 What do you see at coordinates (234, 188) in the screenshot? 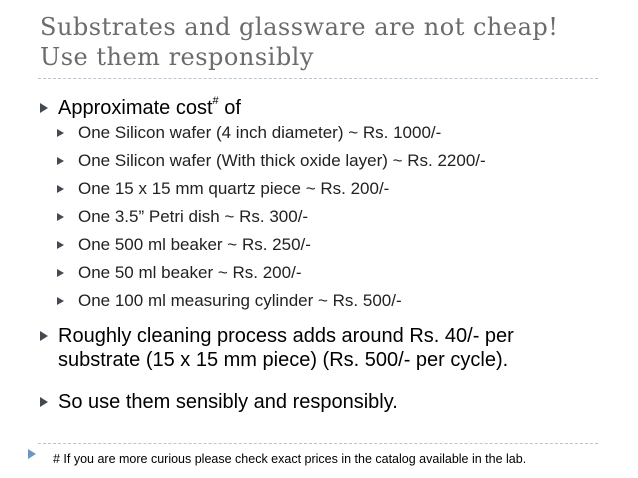
I see `list-item: One 15 x 15 mm quartz piece ~ Rs. 200/-` at bounding box center [234, 188].